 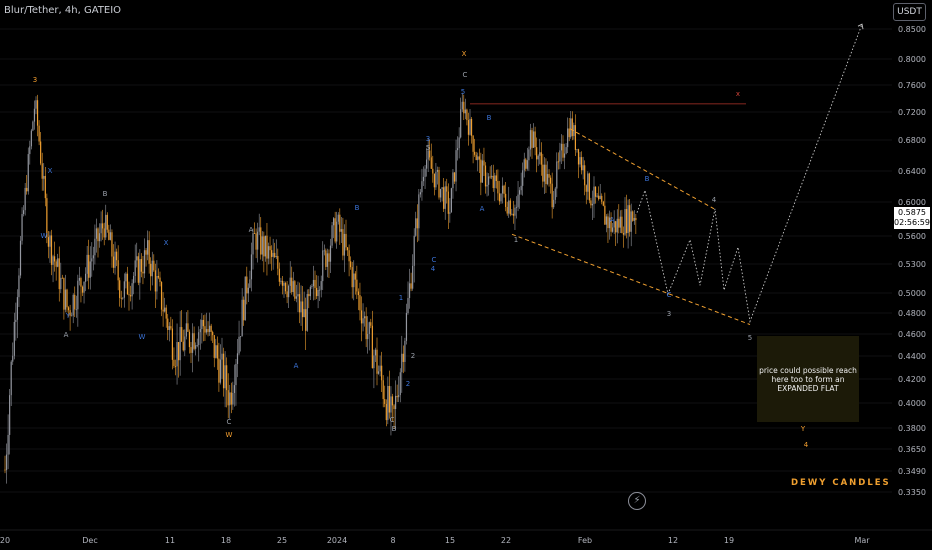 I want to click on bar-countdown: 02:56:59, so click(x=912, y=222).